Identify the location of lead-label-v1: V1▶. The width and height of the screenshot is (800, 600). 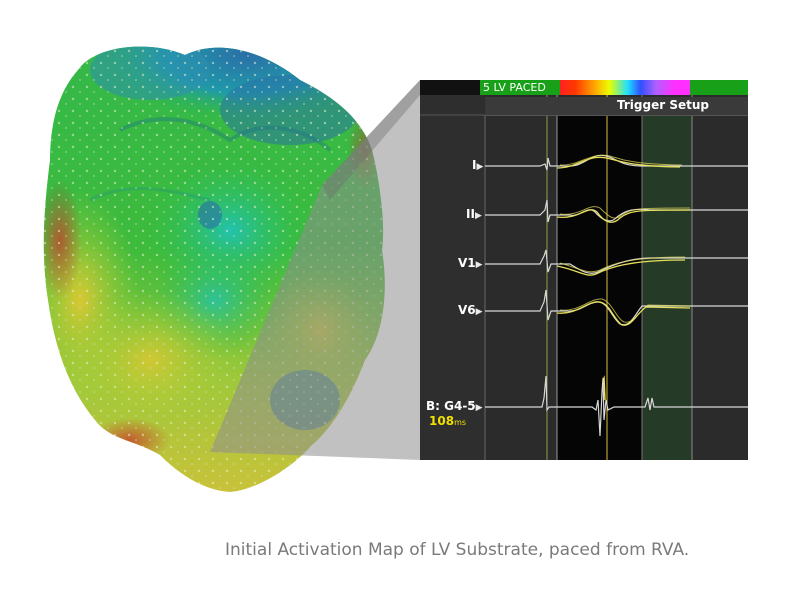
(470, 263).